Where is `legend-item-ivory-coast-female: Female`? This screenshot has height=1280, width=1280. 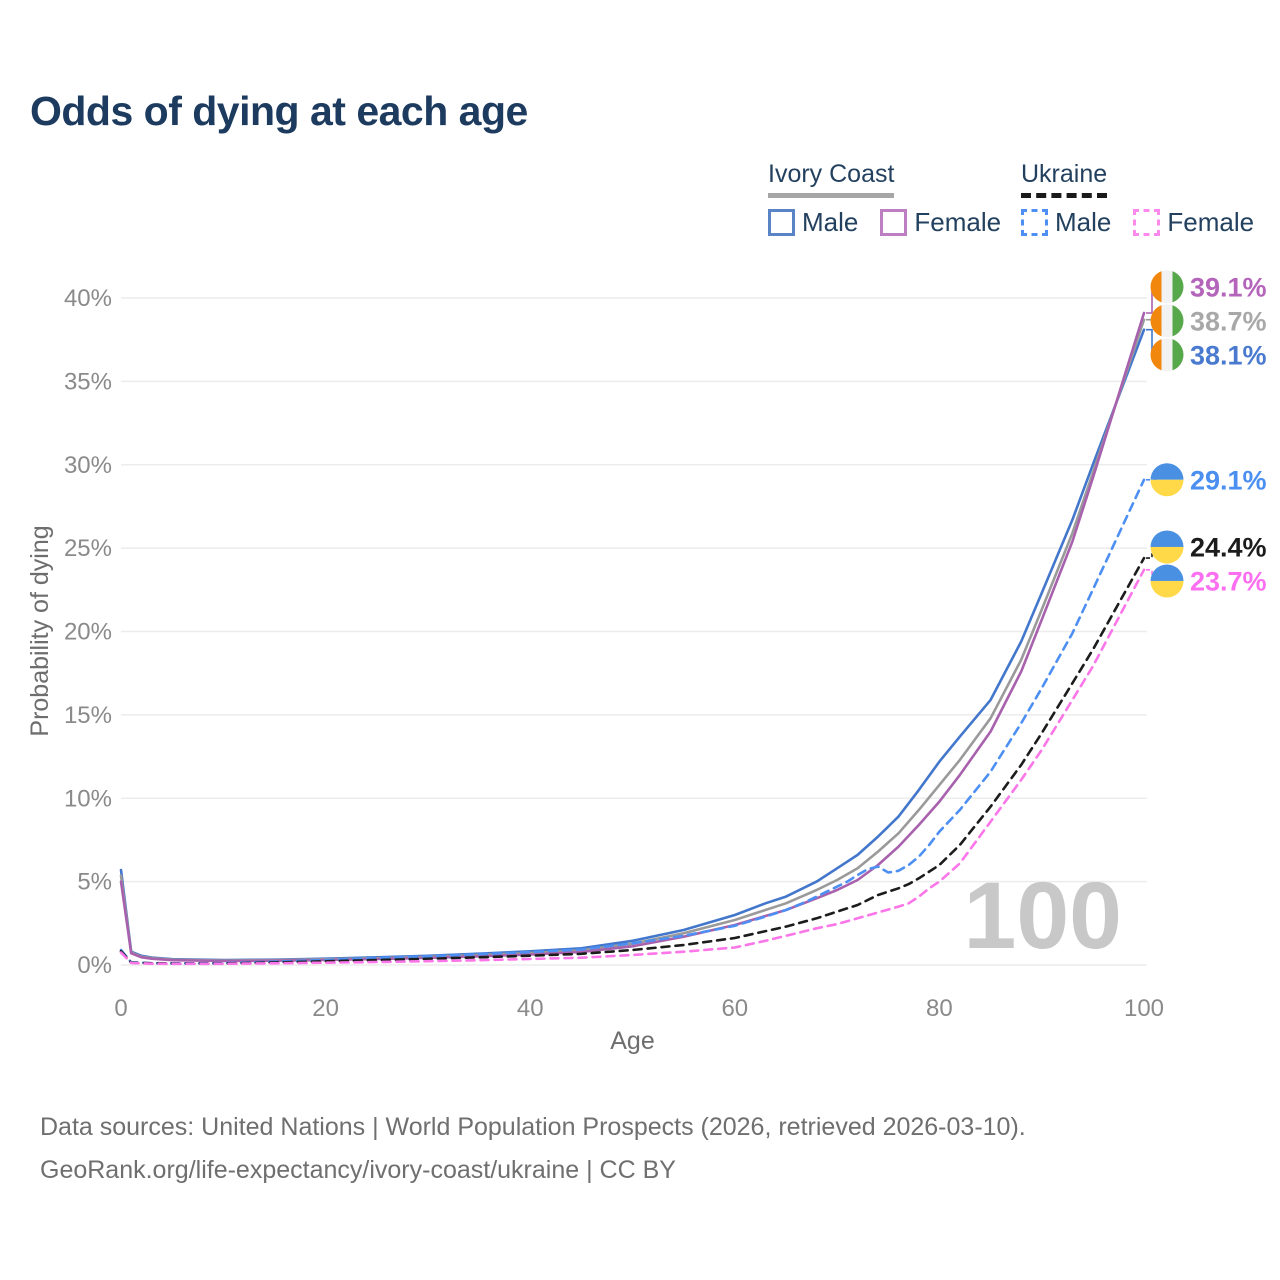
legend-item-ivory-coast-female: Female is located at coordinates (940, 222).